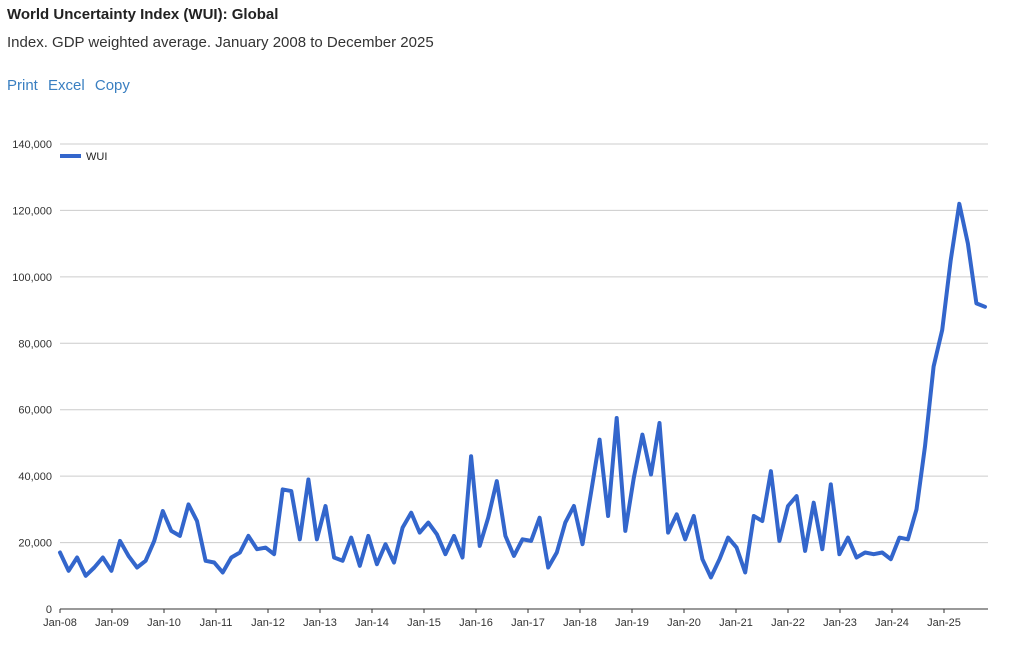 The height and width of the screenshot is (646, 1024). I want to click on x-tick-label: Jan-25, so click(944, 623).